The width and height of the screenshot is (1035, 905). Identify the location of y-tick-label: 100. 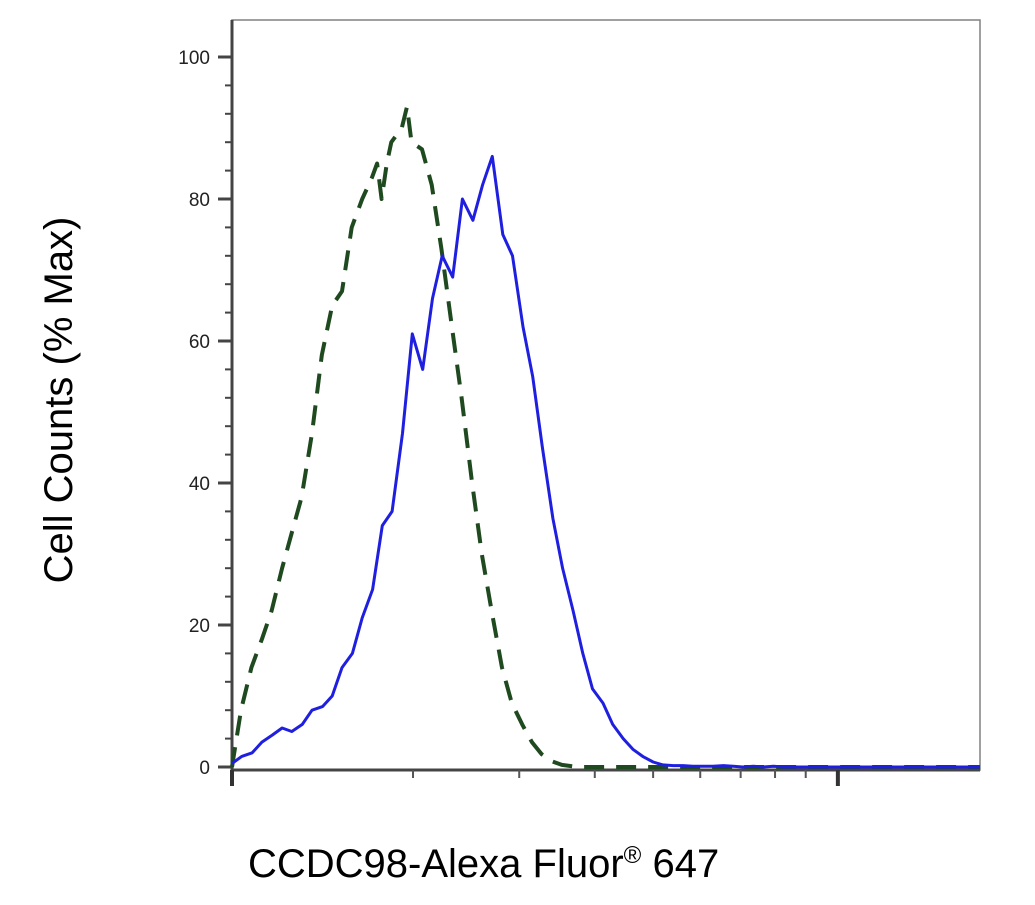
(194, 58).